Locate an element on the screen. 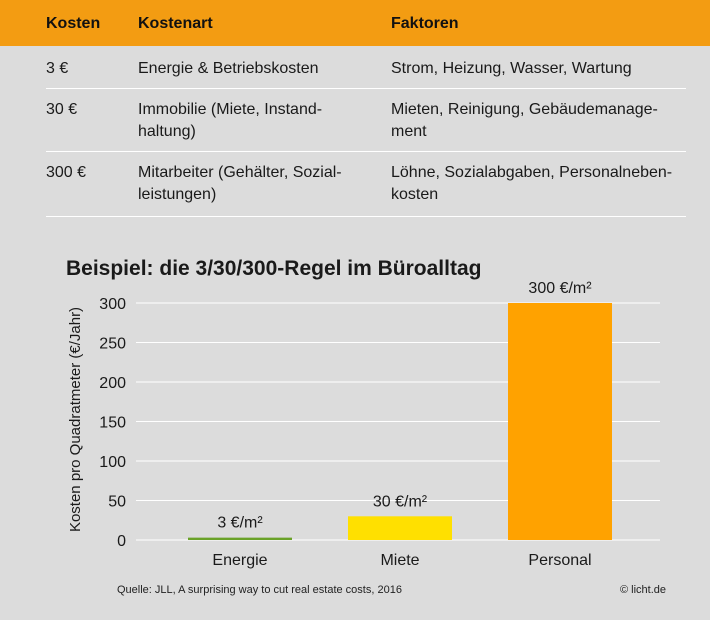  column-header-kostenart: Kostenart is located at coordinates (175, 23).